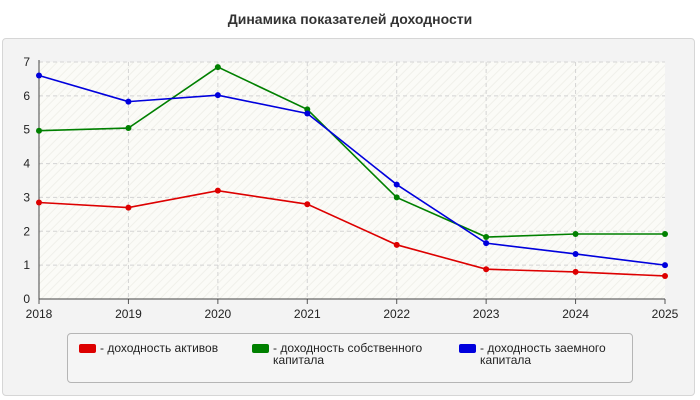 The height and width of the screenshot is (400, 700). I want to click on x-tick-label: 2025, so click(665, 314).